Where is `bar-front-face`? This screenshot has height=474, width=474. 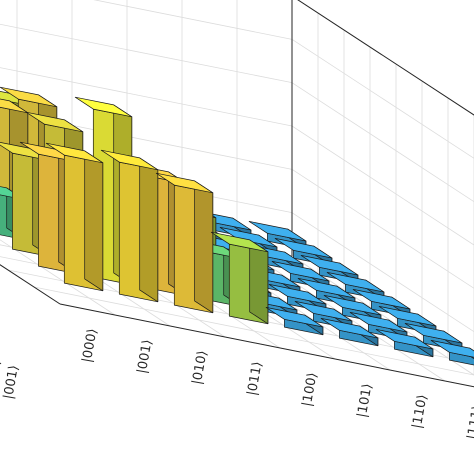 bar-front-face is located at coordinates (461, 358).